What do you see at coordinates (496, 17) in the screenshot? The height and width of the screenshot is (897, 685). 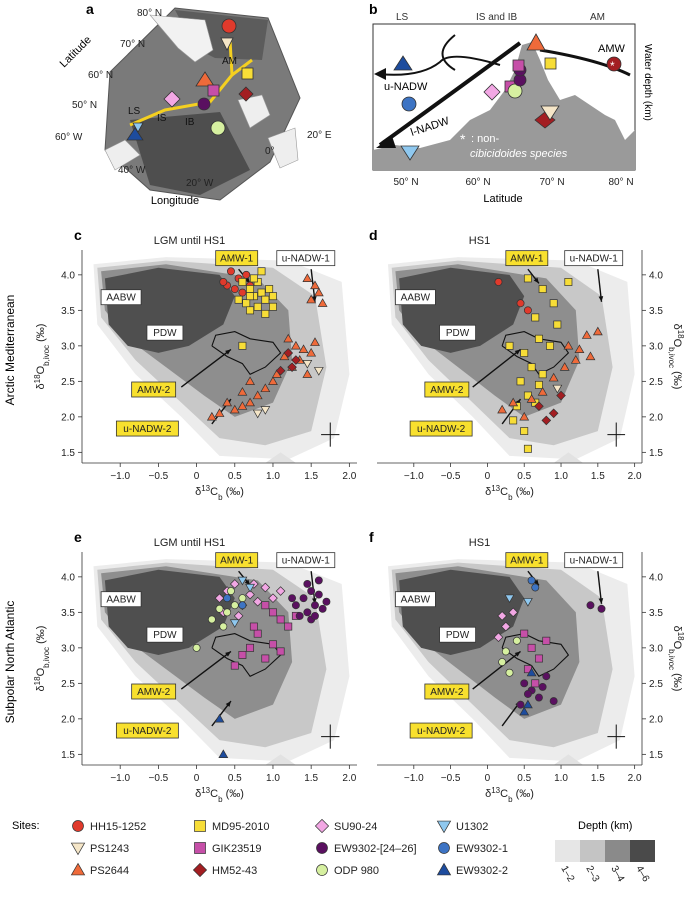 I see `section-top-is-ib: IS and IB` at bounding box center [496, 17].